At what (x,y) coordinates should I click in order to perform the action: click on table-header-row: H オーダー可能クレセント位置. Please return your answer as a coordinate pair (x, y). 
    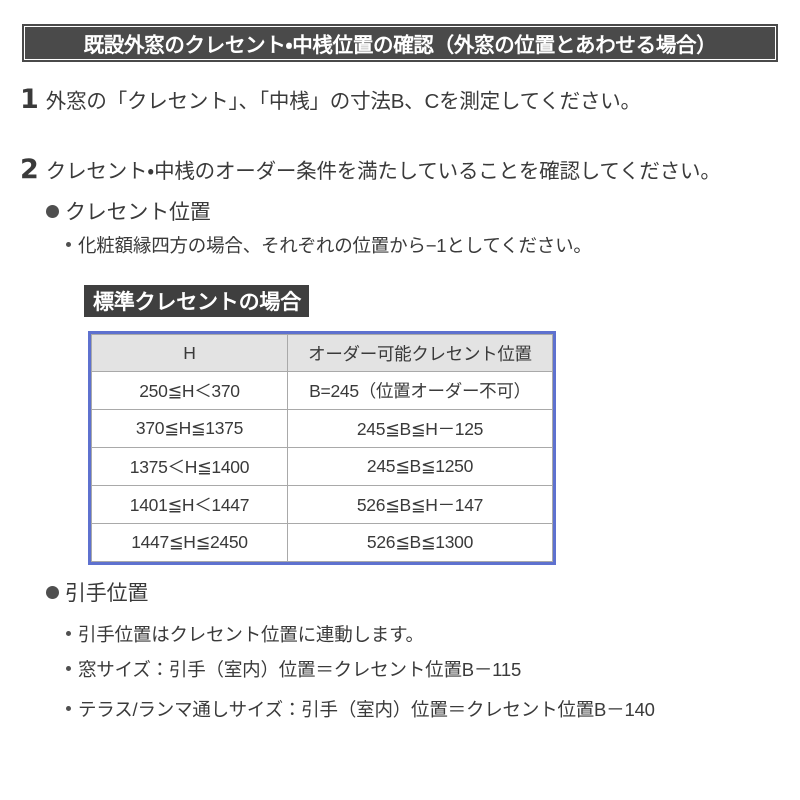
    Looking at the image, I should click on (322, 353).